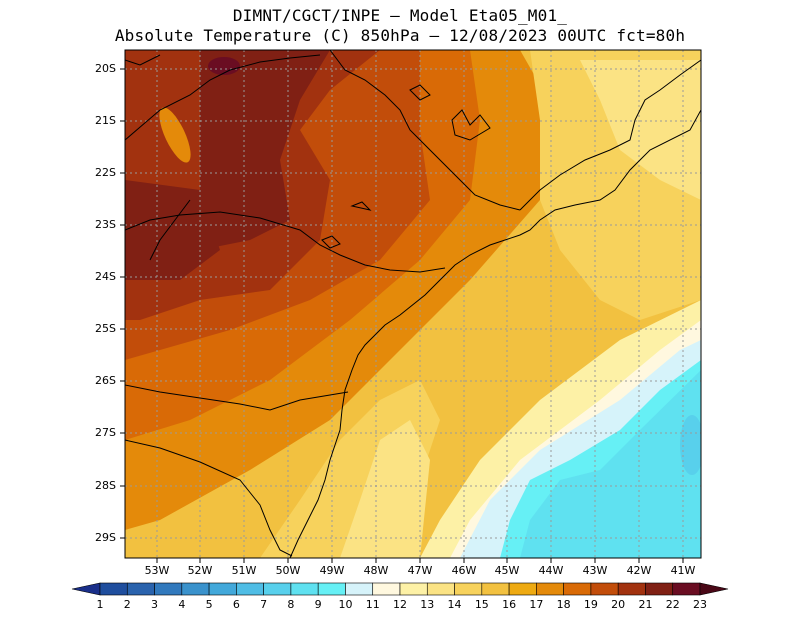 This screenshot has width=800, height=618. What do you see at coordinates (376, 570) in the screenshot?
I see `lon-label: 48W` at bounding box center [376, 570].